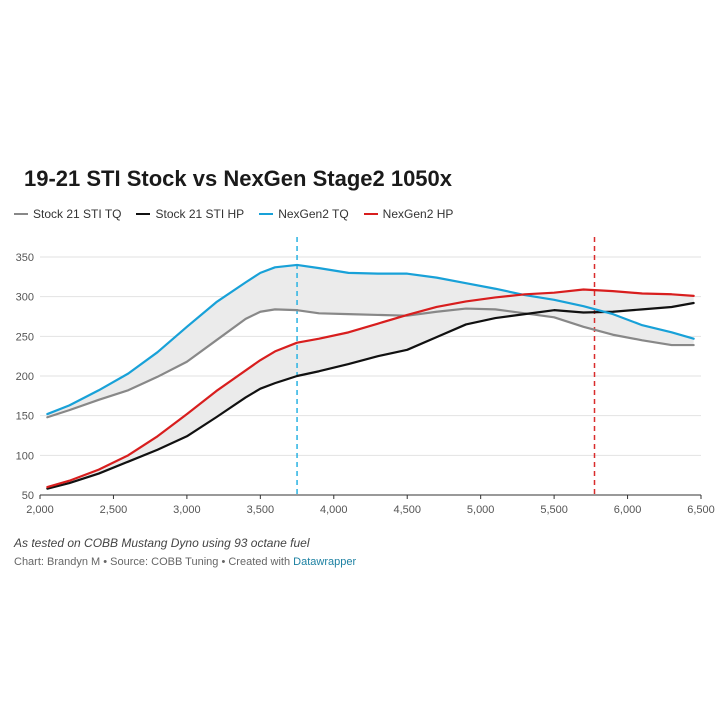 The width and height of the screenshot is (728, 728). Describe the element at coordinates (407, 510) in the screenshot. I see `x-tick-label: 4,500` at that location.